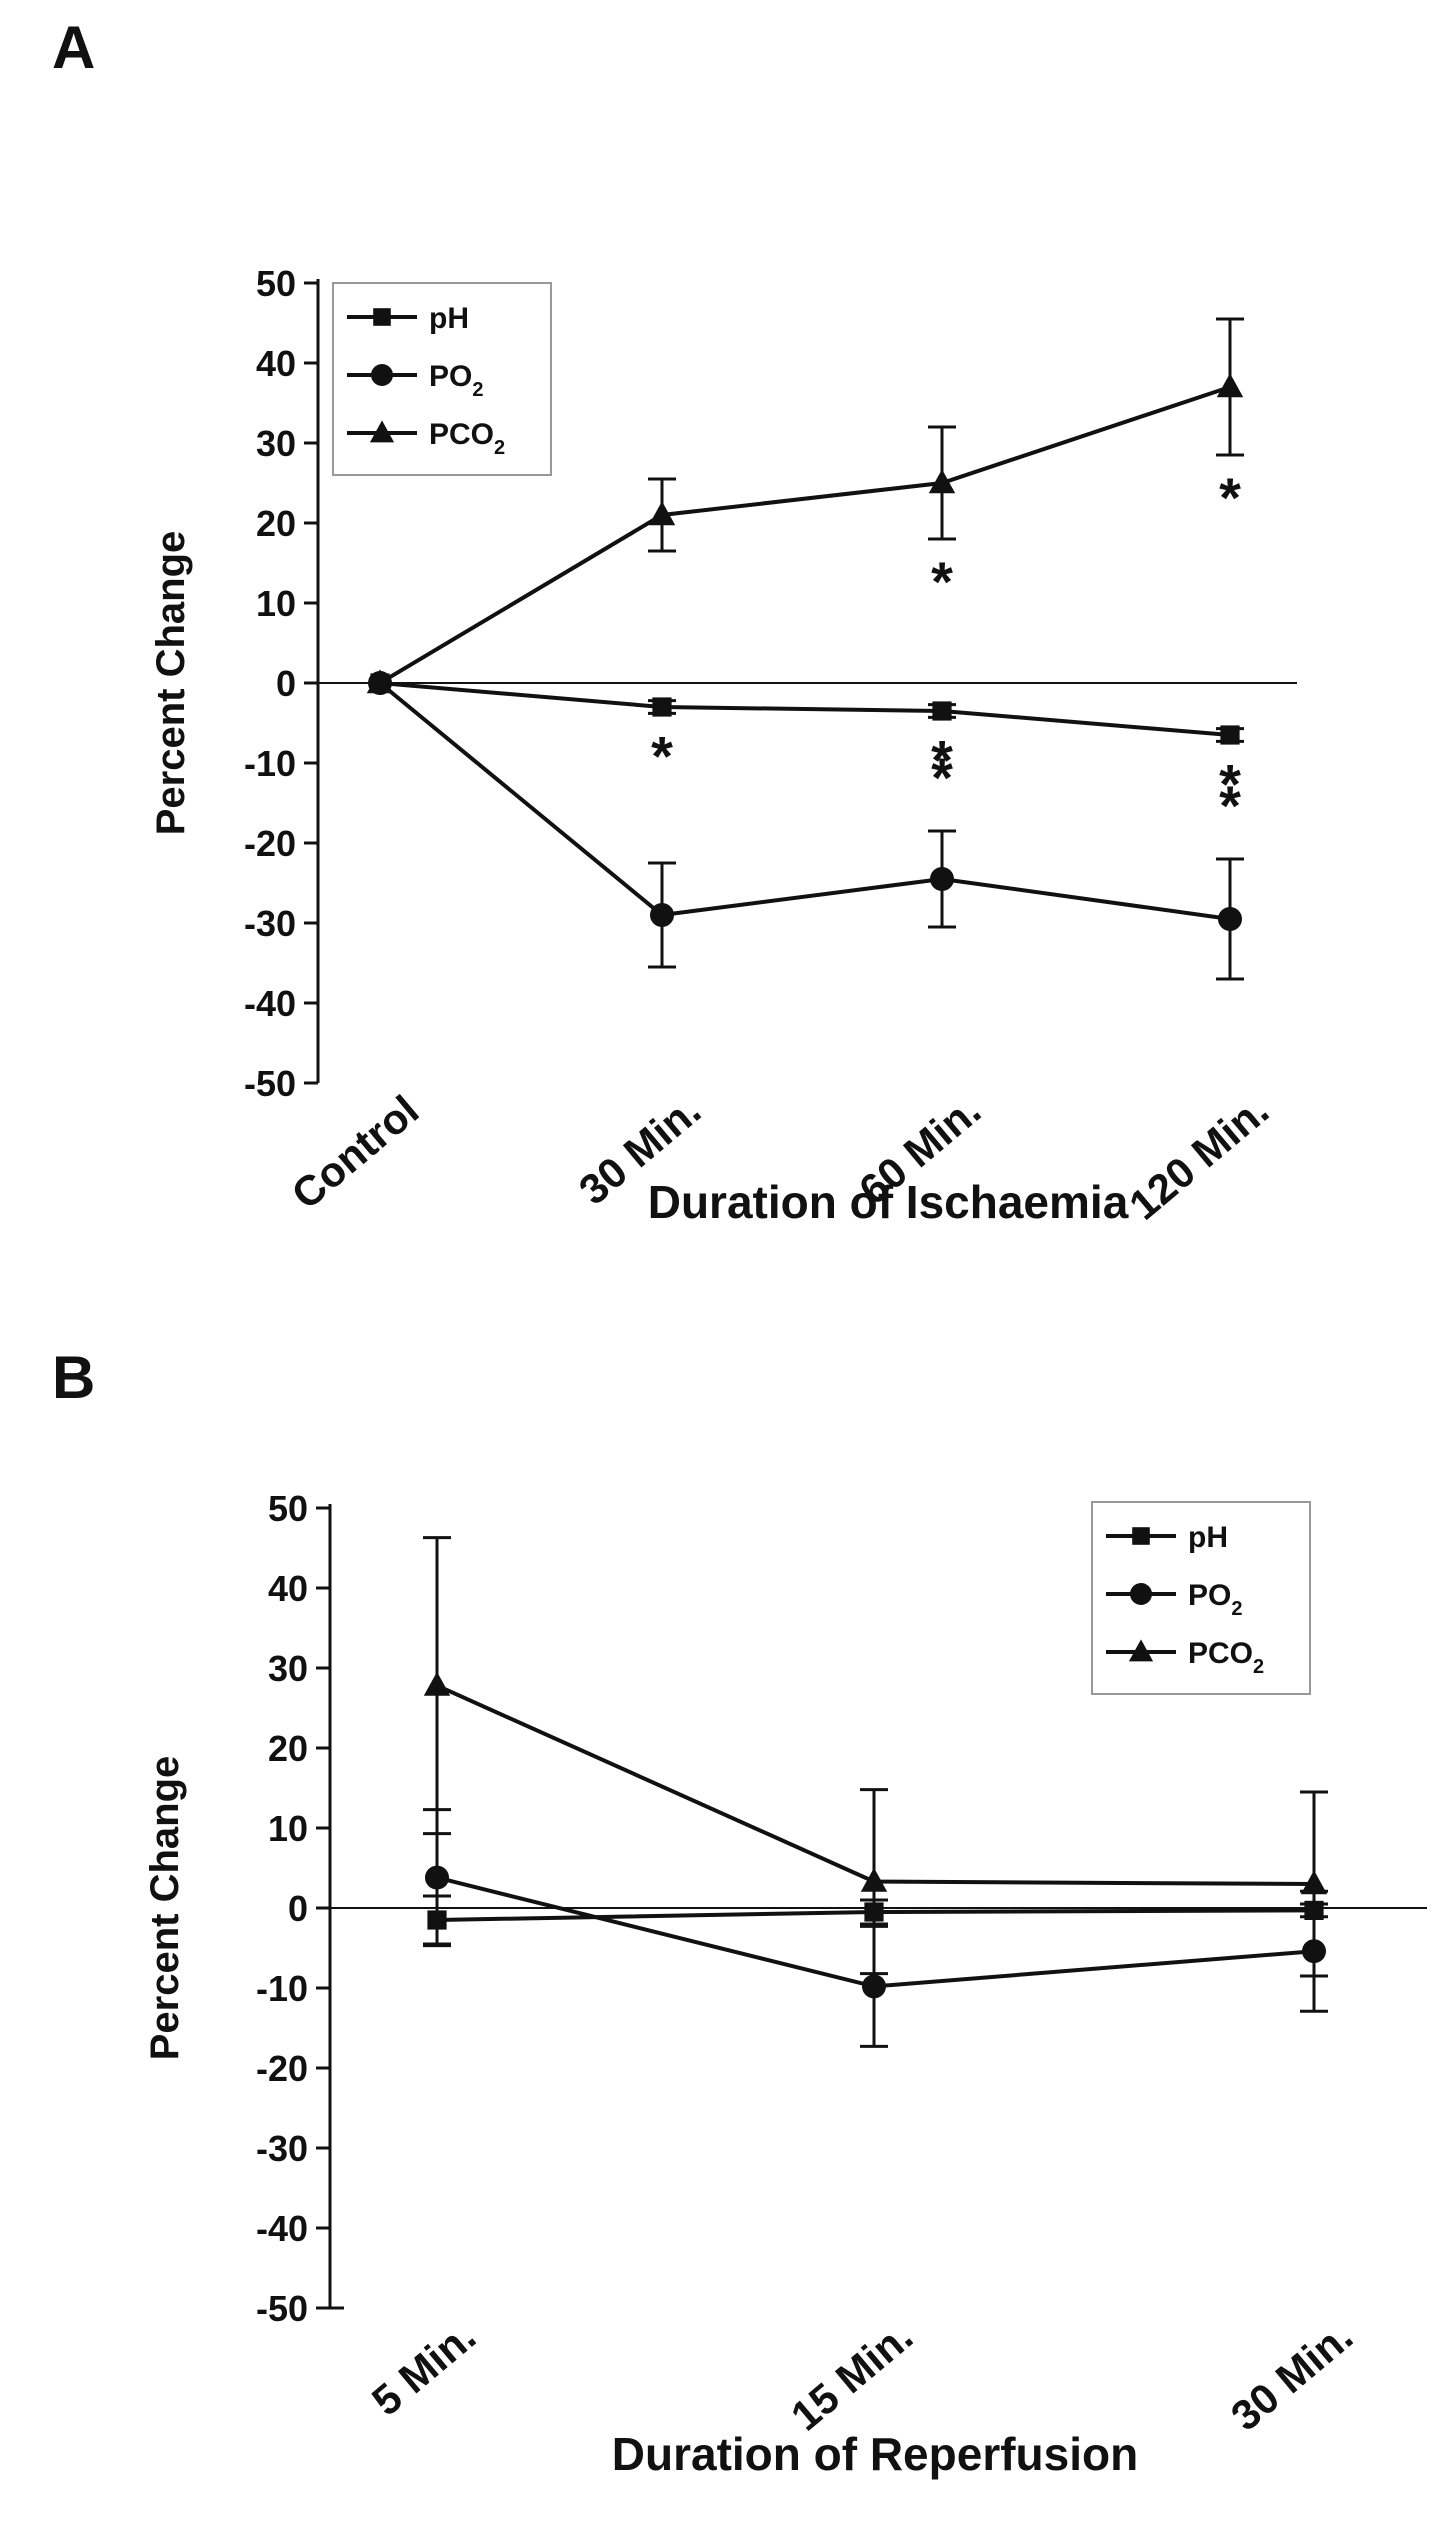  What do you see at coordinates (355, 1152) in the screenshot?
I see `x-category-label: Control` at bounding box center [355, 1152].